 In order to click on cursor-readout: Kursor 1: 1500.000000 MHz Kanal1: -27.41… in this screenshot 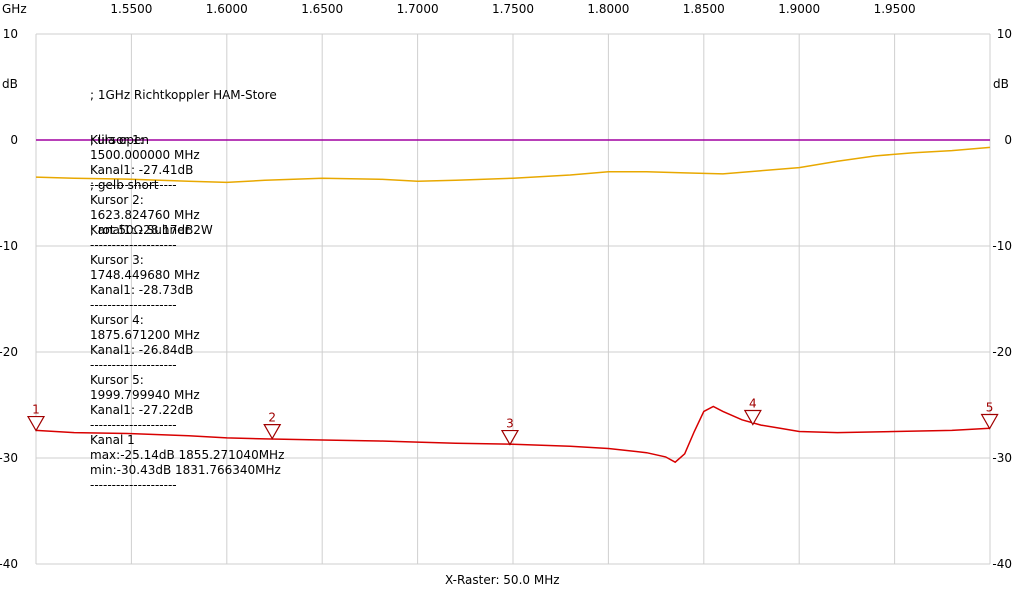, I will do `click(187, 313)`.